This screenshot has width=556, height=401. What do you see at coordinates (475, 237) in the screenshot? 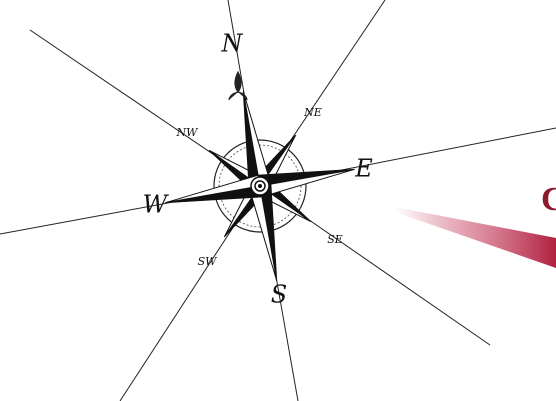
I see `red-streak` at bounding box center [475, 237].